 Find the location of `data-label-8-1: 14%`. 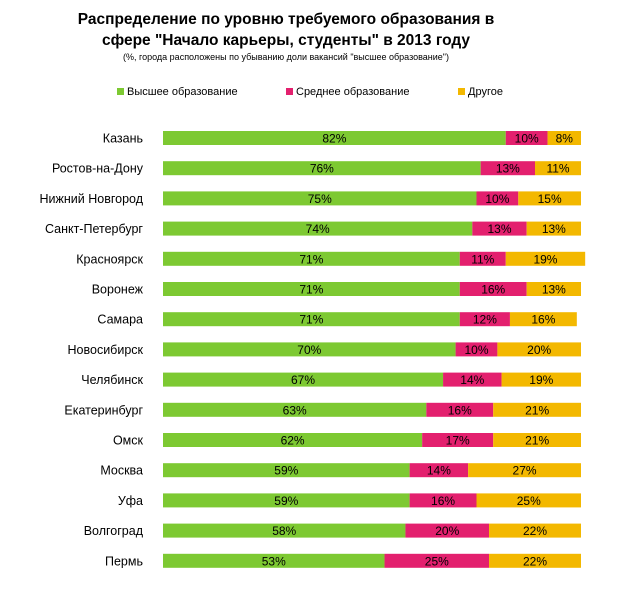

data-label-8-1: 14% is located at coordinates (472, 380).